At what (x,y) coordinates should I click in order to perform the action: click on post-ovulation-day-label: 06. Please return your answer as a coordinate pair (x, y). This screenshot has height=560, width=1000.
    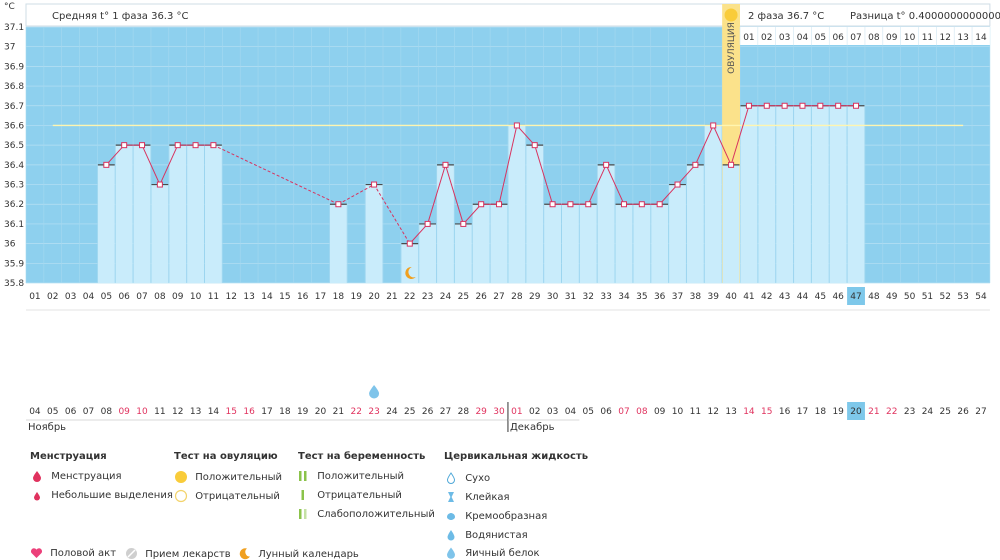
    Looking at the image, I should click on (838, 38).